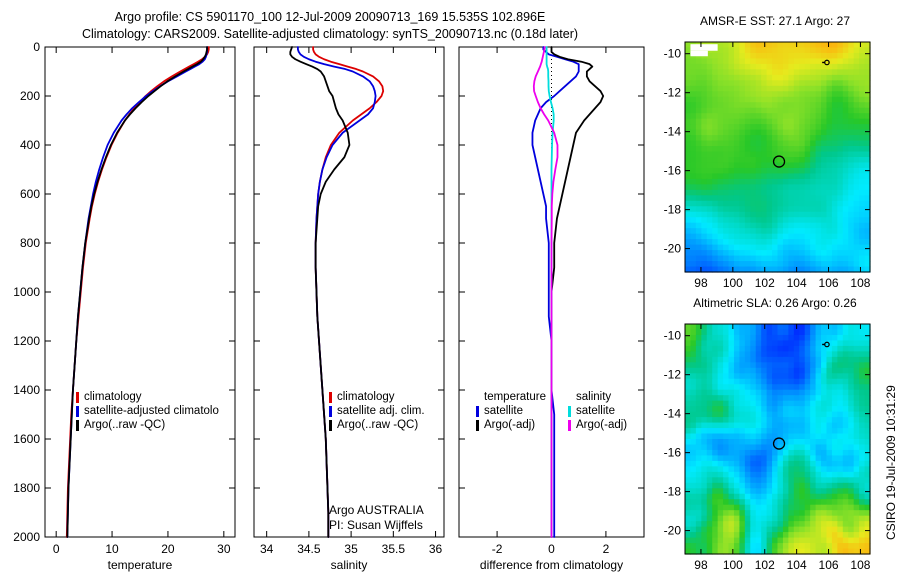  I want to click on svg-text: 1200, so click(26, 341).